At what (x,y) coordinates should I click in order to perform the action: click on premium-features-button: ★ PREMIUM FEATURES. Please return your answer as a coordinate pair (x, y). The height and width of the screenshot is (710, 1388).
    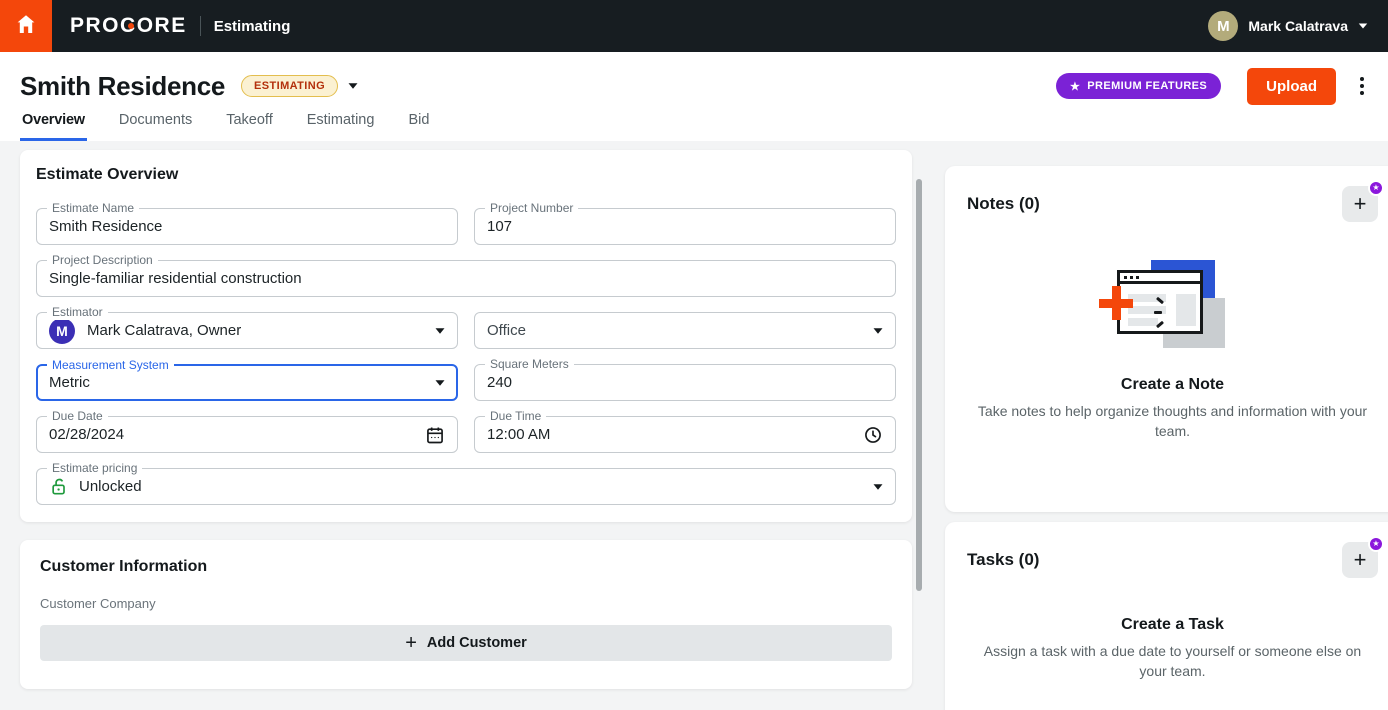
    Looking at the image, I should click on (1139, 86).